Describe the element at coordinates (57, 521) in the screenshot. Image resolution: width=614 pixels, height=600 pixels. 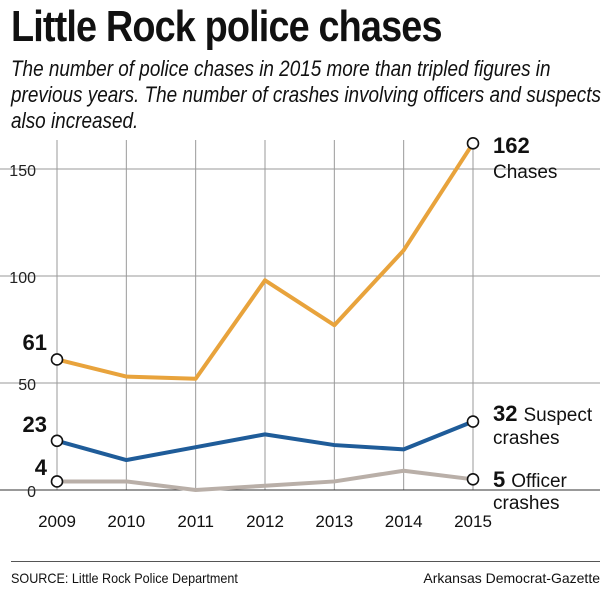
I see `x-tick-label: 2009` at that location.